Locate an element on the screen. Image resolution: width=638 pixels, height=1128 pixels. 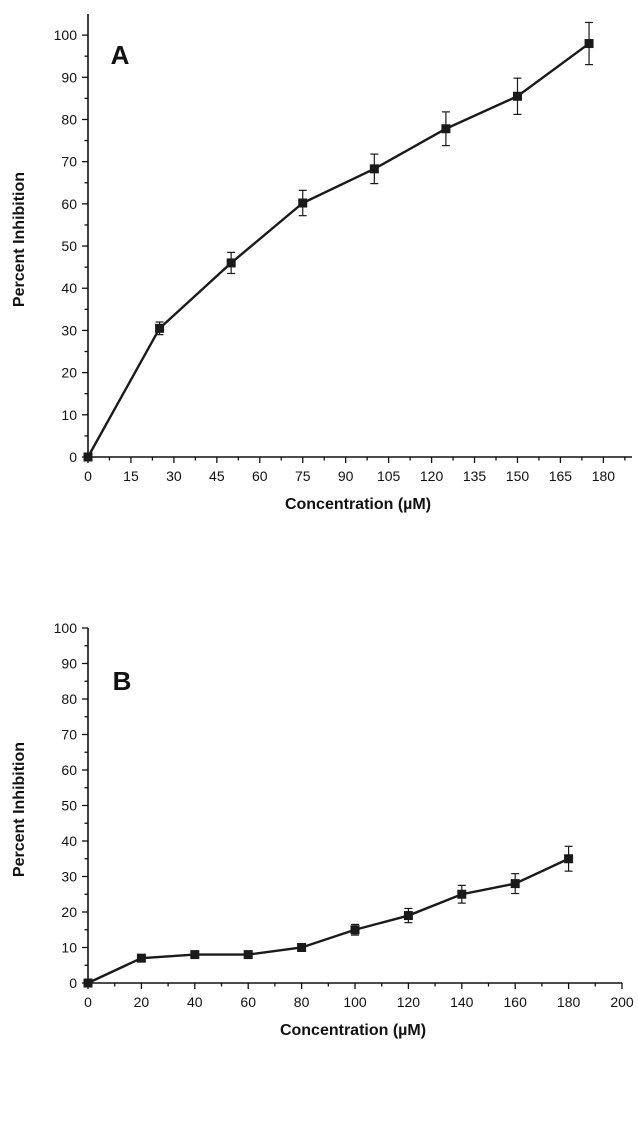
x-tick-label: 80 is located at coordinates (302, 1002).